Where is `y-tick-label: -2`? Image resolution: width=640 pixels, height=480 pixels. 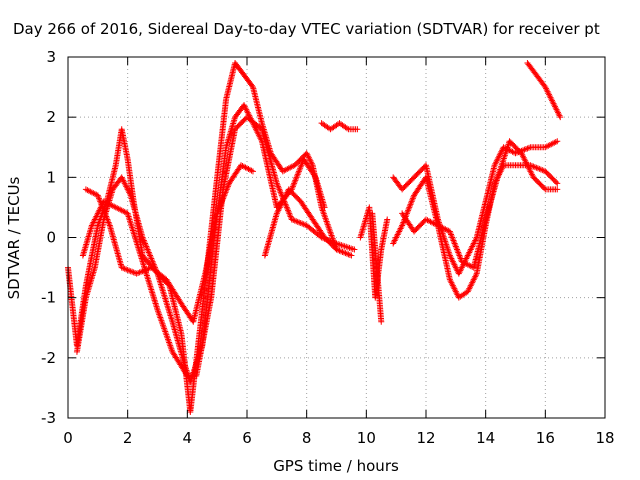
y-tick-label: -2 is located at coordinates (48, 358).